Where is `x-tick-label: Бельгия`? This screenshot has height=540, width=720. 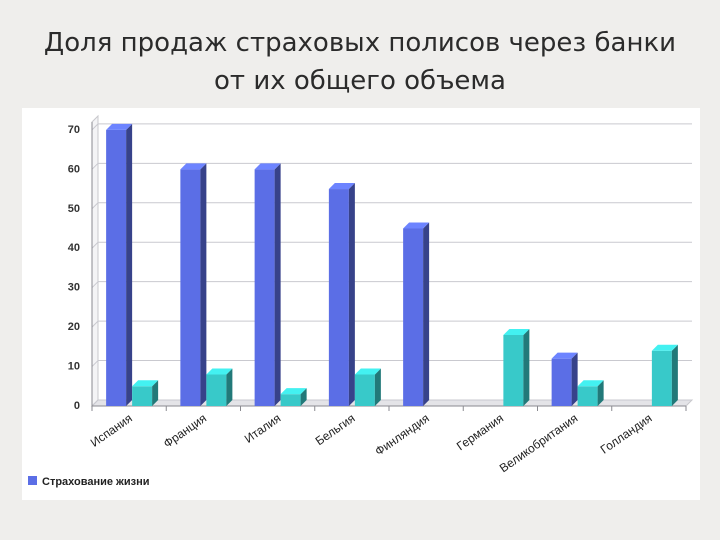 x-tick-label: Бельгия is located at coordinates (335, 429).